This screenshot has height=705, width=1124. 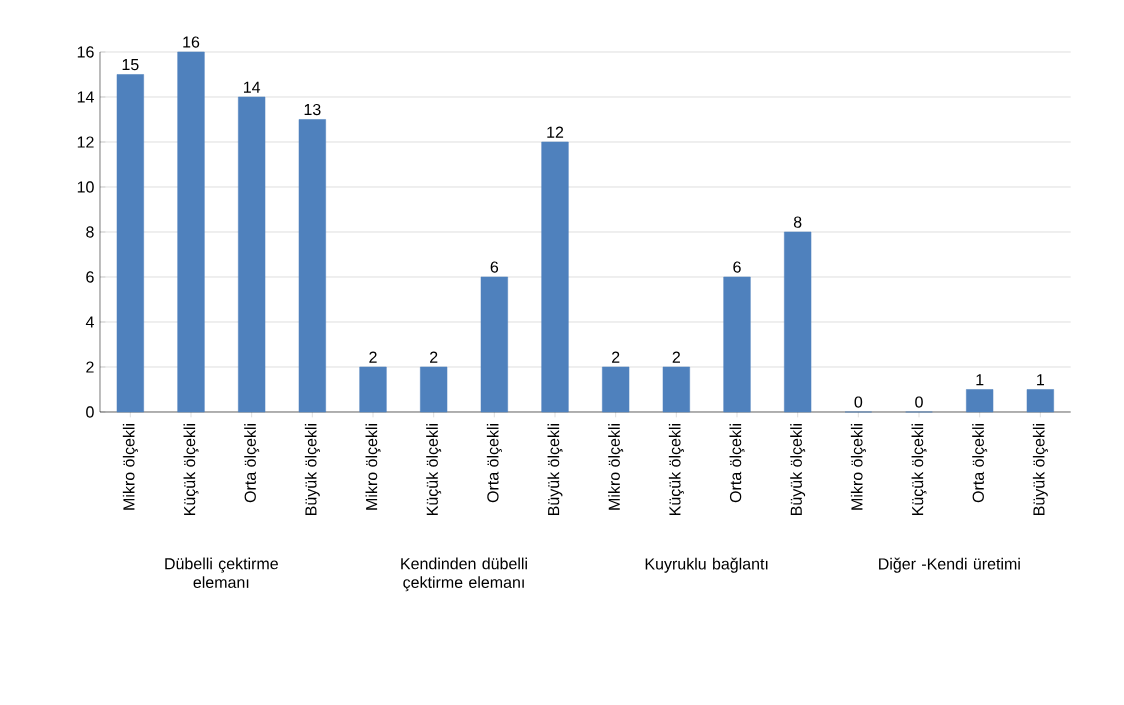 I want to click on y-tick-label: 6, so click(x=90, y=277).